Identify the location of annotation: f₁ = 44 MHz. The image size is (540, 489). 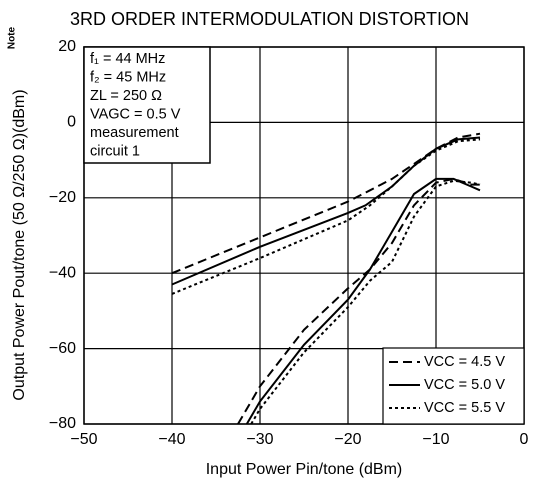
(127, 59).